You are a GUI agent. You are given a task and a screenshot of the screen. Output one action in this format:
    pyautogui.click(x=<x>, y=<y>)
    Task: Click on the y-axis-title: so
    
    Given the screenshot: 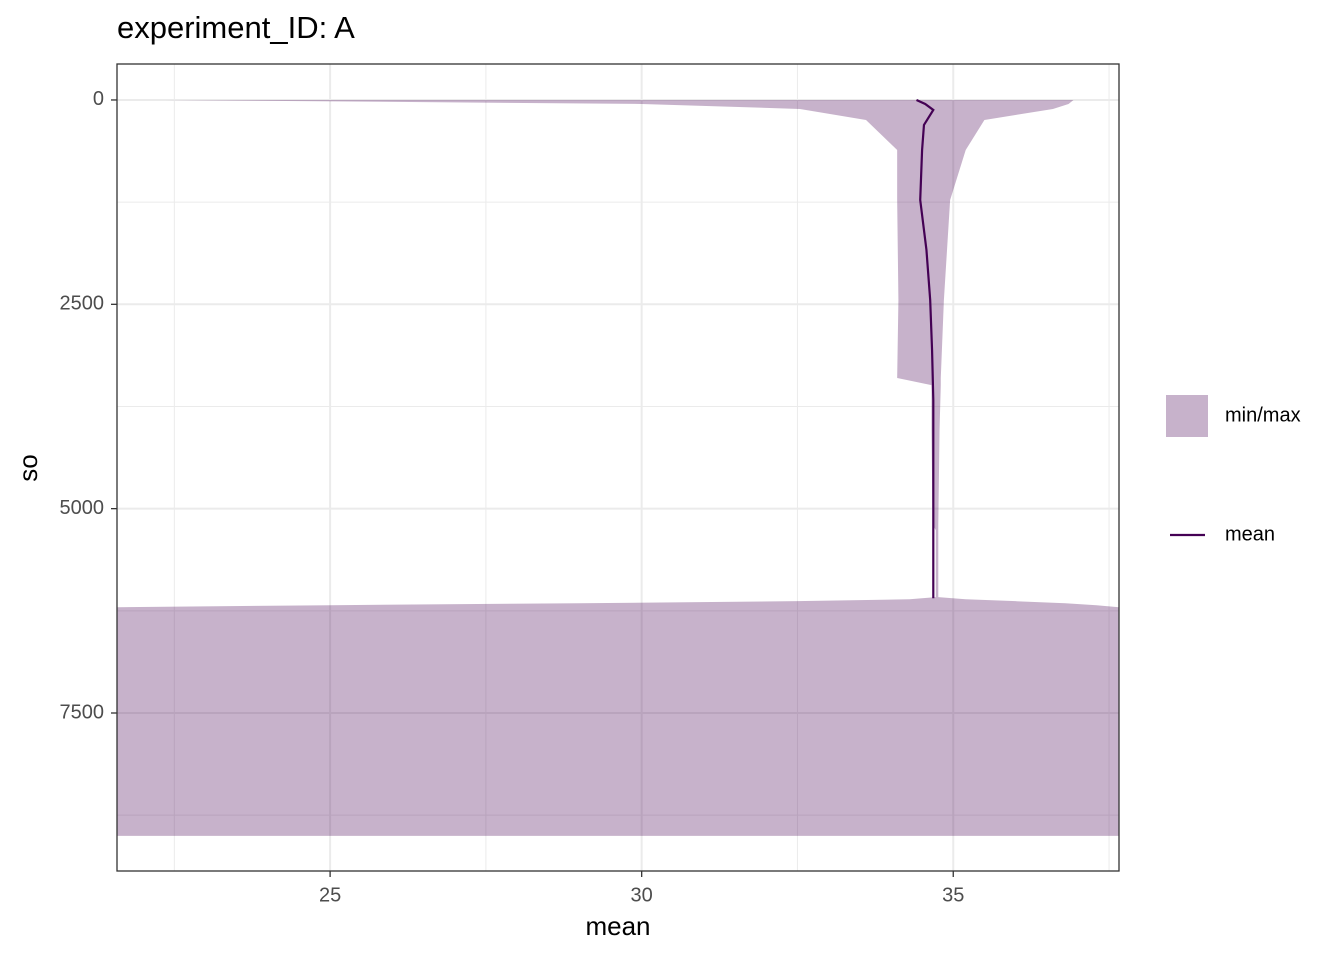 What is the action you would take?
    pyautogui.click(x=28, y=467)
    